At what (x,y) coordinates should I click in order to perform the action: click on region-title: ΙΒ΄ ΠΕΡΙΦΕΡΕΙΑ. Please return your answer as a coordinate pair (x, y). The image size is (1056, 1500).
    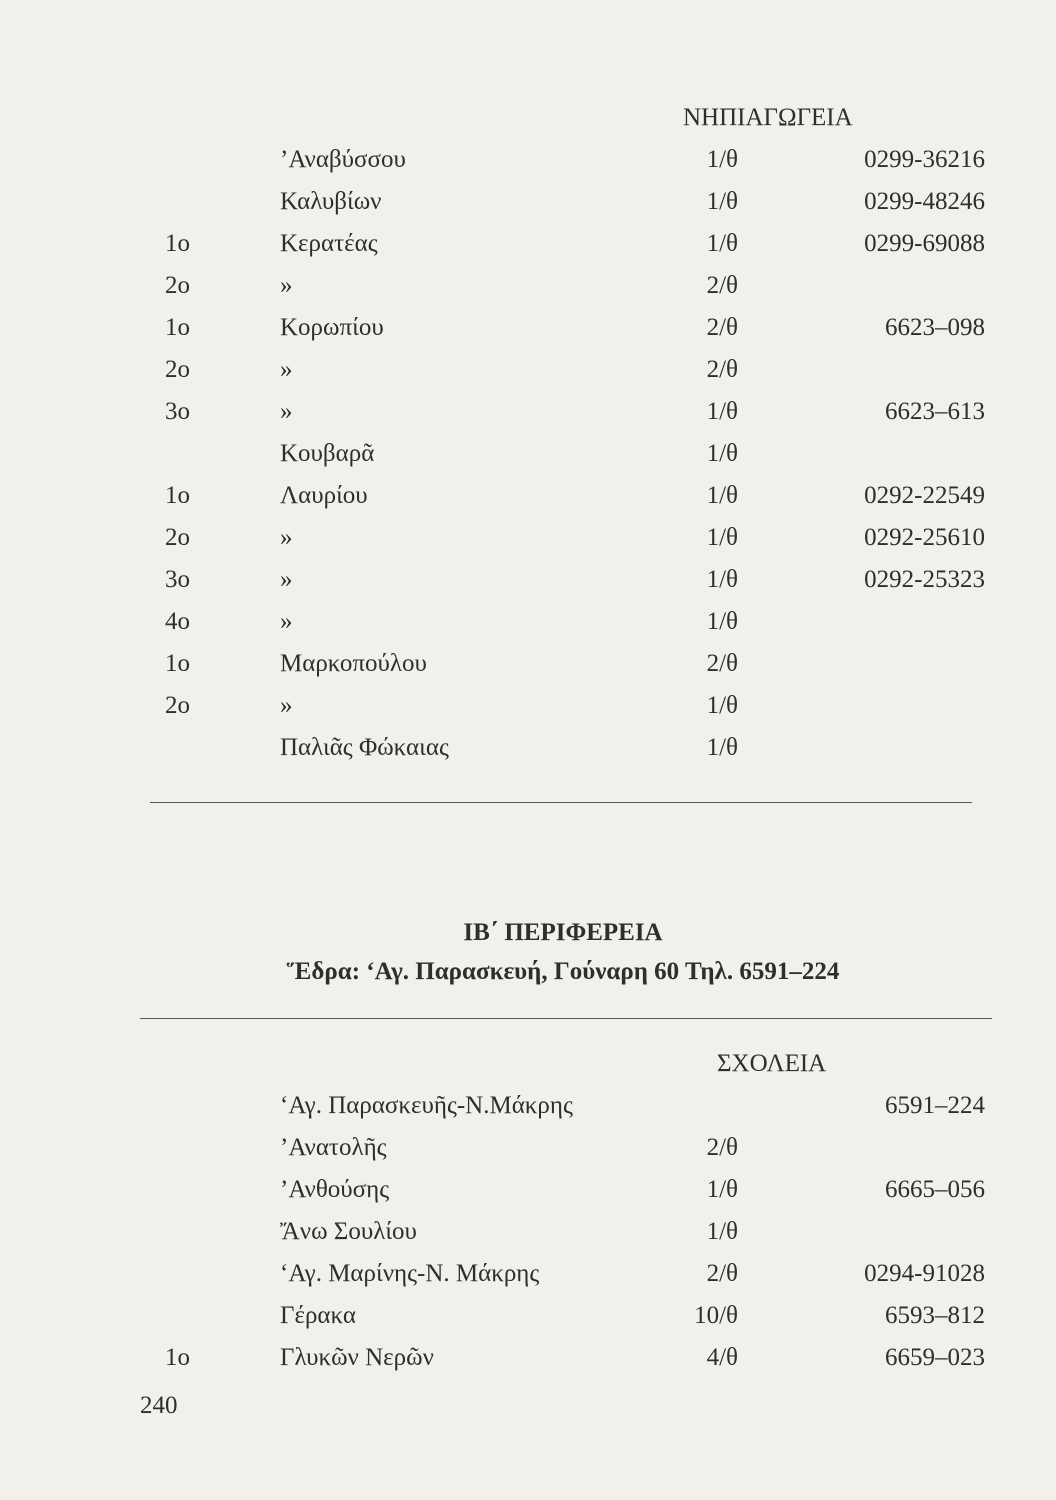
    Looking at the image, I should click on (563, 932).